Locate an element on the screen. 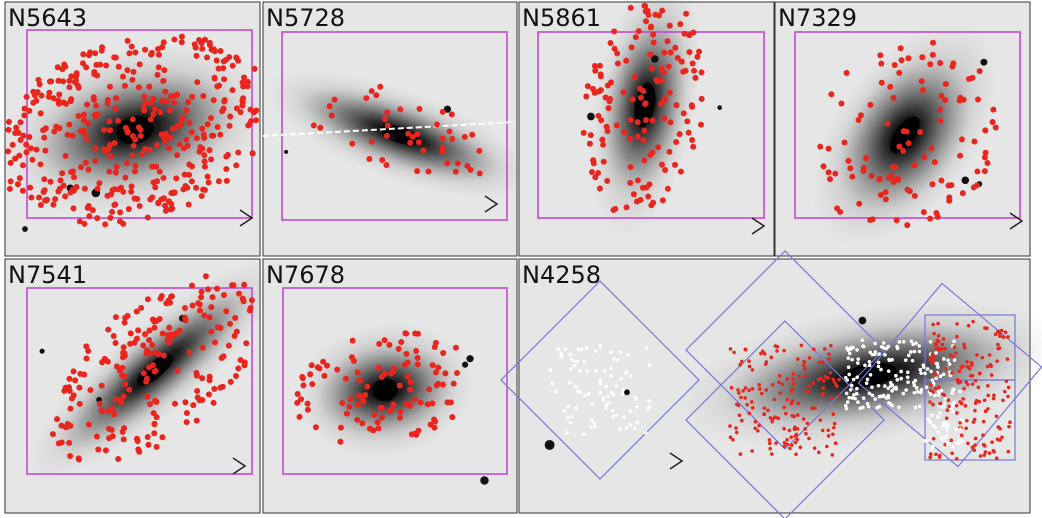  panel-label: N7329 is located at coordinates (817, 18).